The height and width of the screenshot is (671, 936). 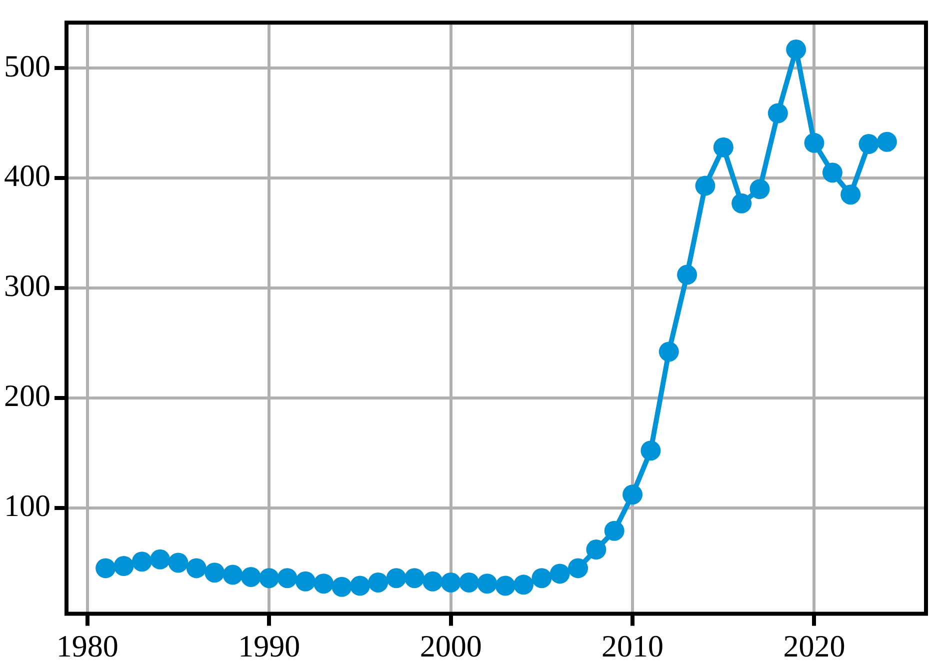 What do you see at coordinates (269, 646) in the screenshot?
I see `x-tick-label: 1990` at bounding box center [269, 646].